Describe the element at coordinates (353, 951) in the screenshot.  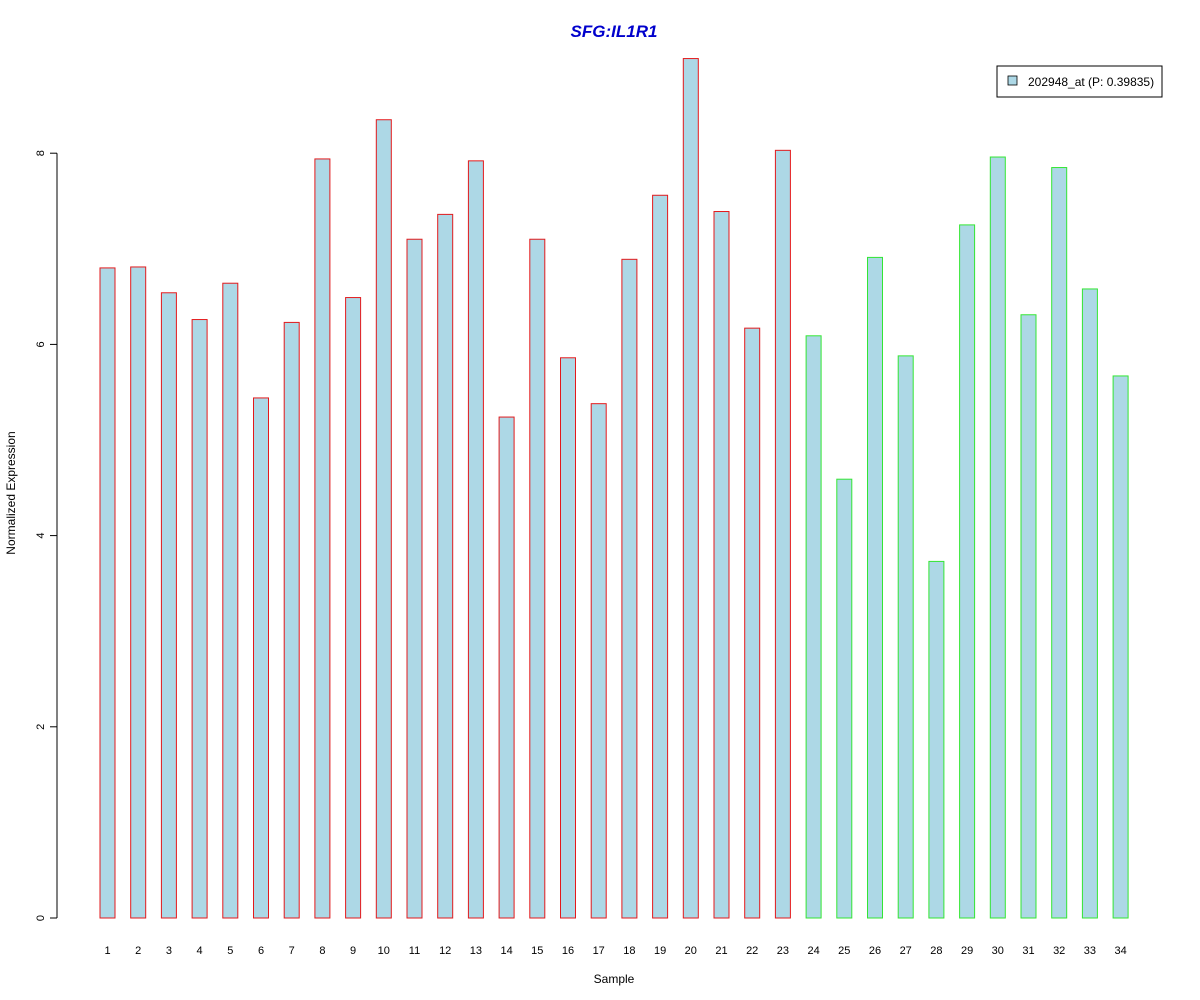
I see `x-tick-label: 9` at that location.